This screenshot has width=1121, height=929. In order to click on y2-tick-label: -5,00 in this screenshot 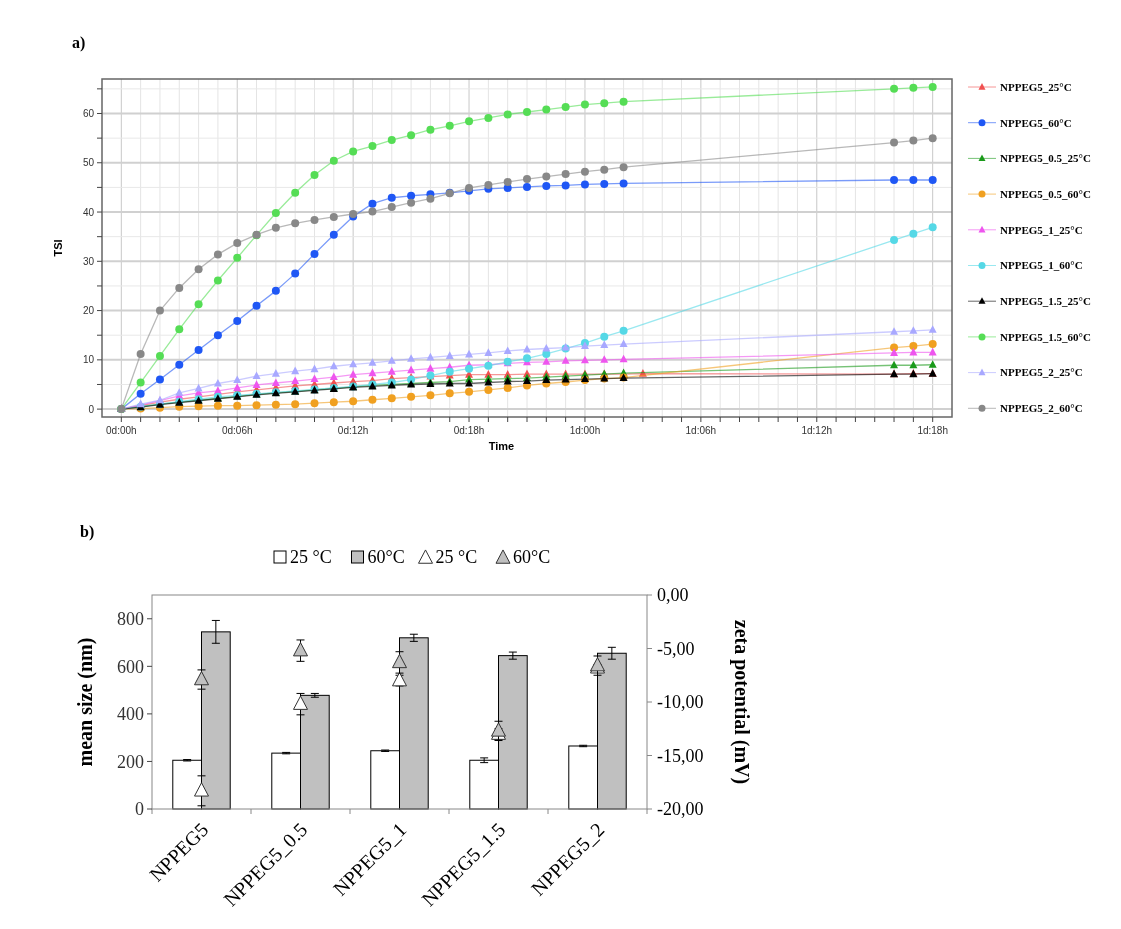, I will do `click(676, 648)`.